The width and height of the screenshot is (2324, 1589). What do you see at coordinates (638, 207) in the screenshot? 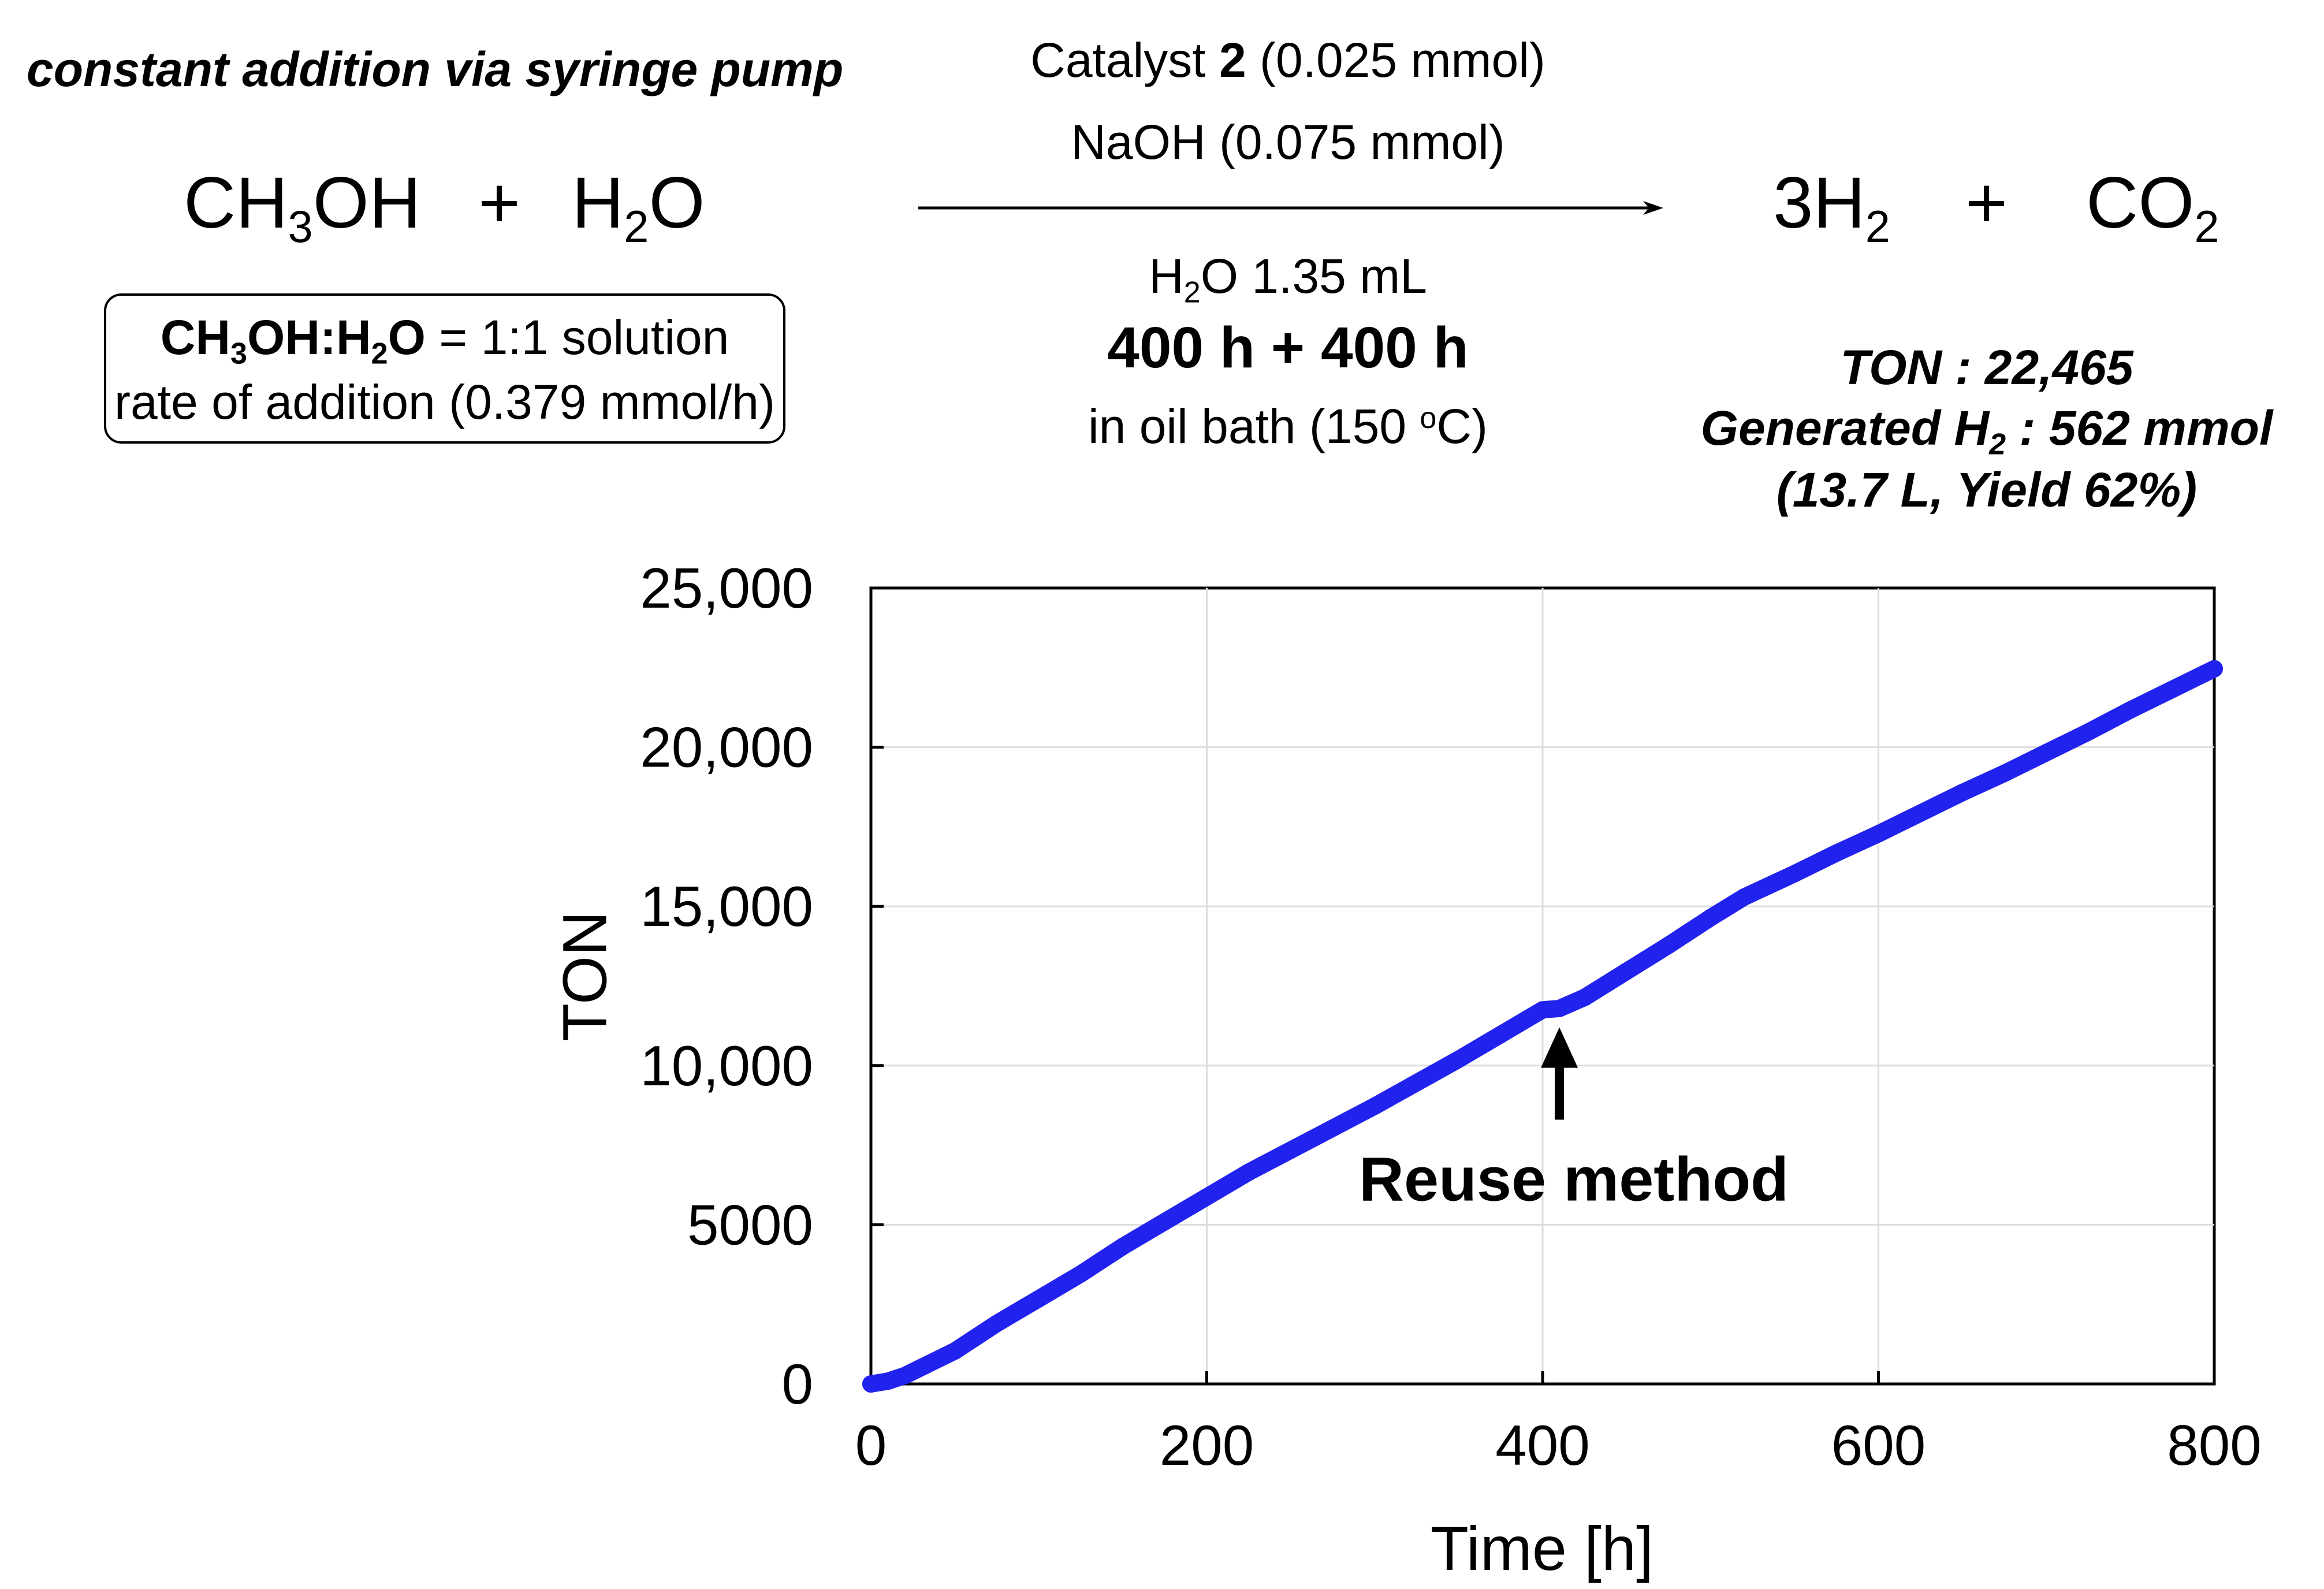
I see `reactant-water: H2O` at bounding box center [638, 207].